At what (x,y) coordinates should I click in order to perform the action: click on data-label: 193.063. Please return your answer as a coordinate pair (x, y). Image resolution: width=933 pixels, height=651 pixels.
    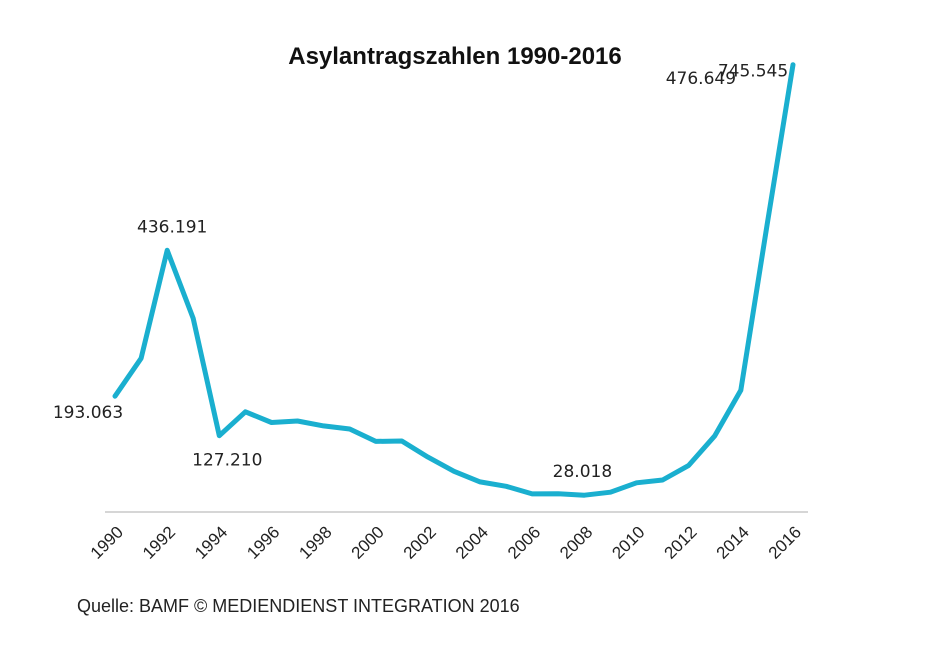
    Looking at the image, I should click on (88, 413).